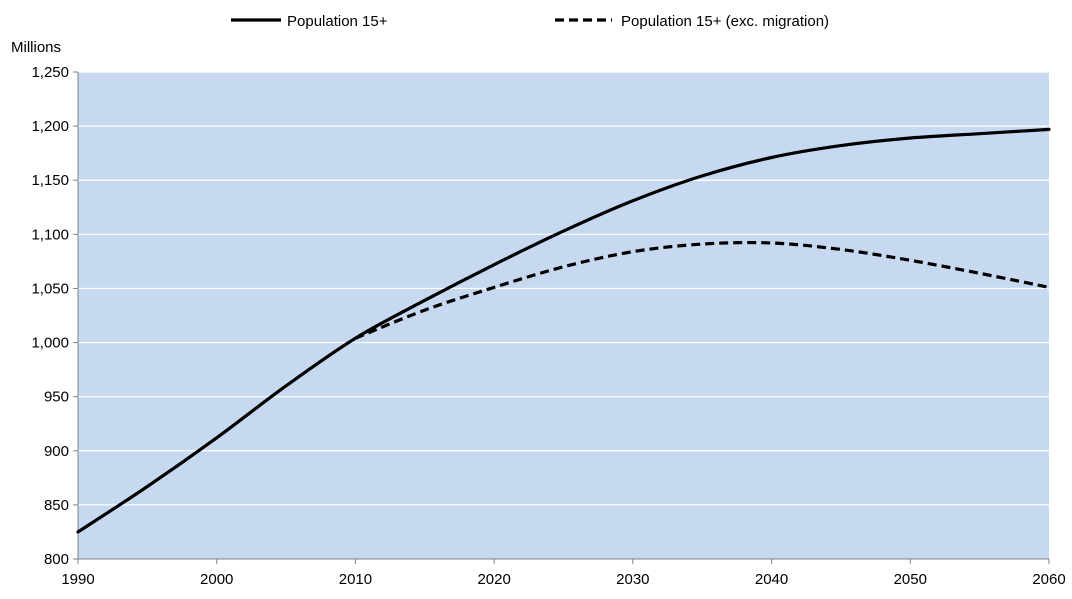 This screenshot has height=599, width=1072. I want to click on y-tick-label: 800, so click(56, 559).